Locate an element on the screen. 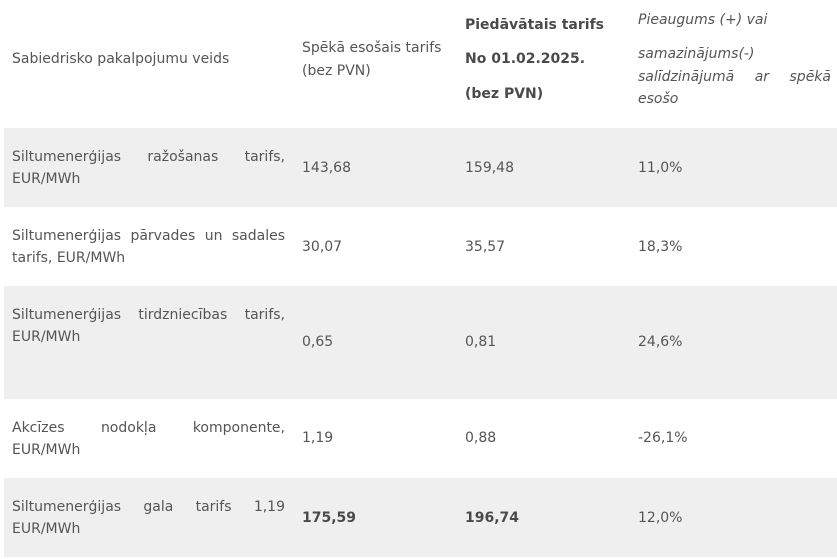 This screenshot has height=559, width=837. header-change-line2: samazinājums(-) is located at coordinates (696, 54).